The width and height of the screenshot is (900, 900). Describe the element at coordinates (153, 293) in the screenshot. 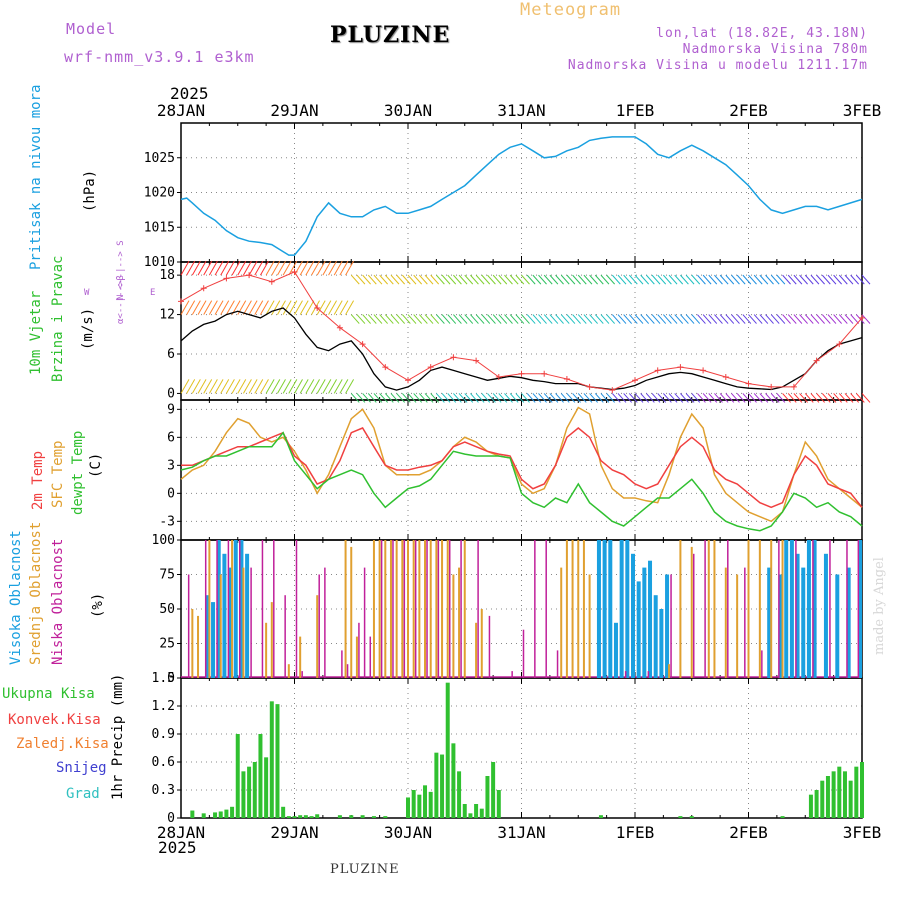

I see `wind-compass-e: E` at that location.